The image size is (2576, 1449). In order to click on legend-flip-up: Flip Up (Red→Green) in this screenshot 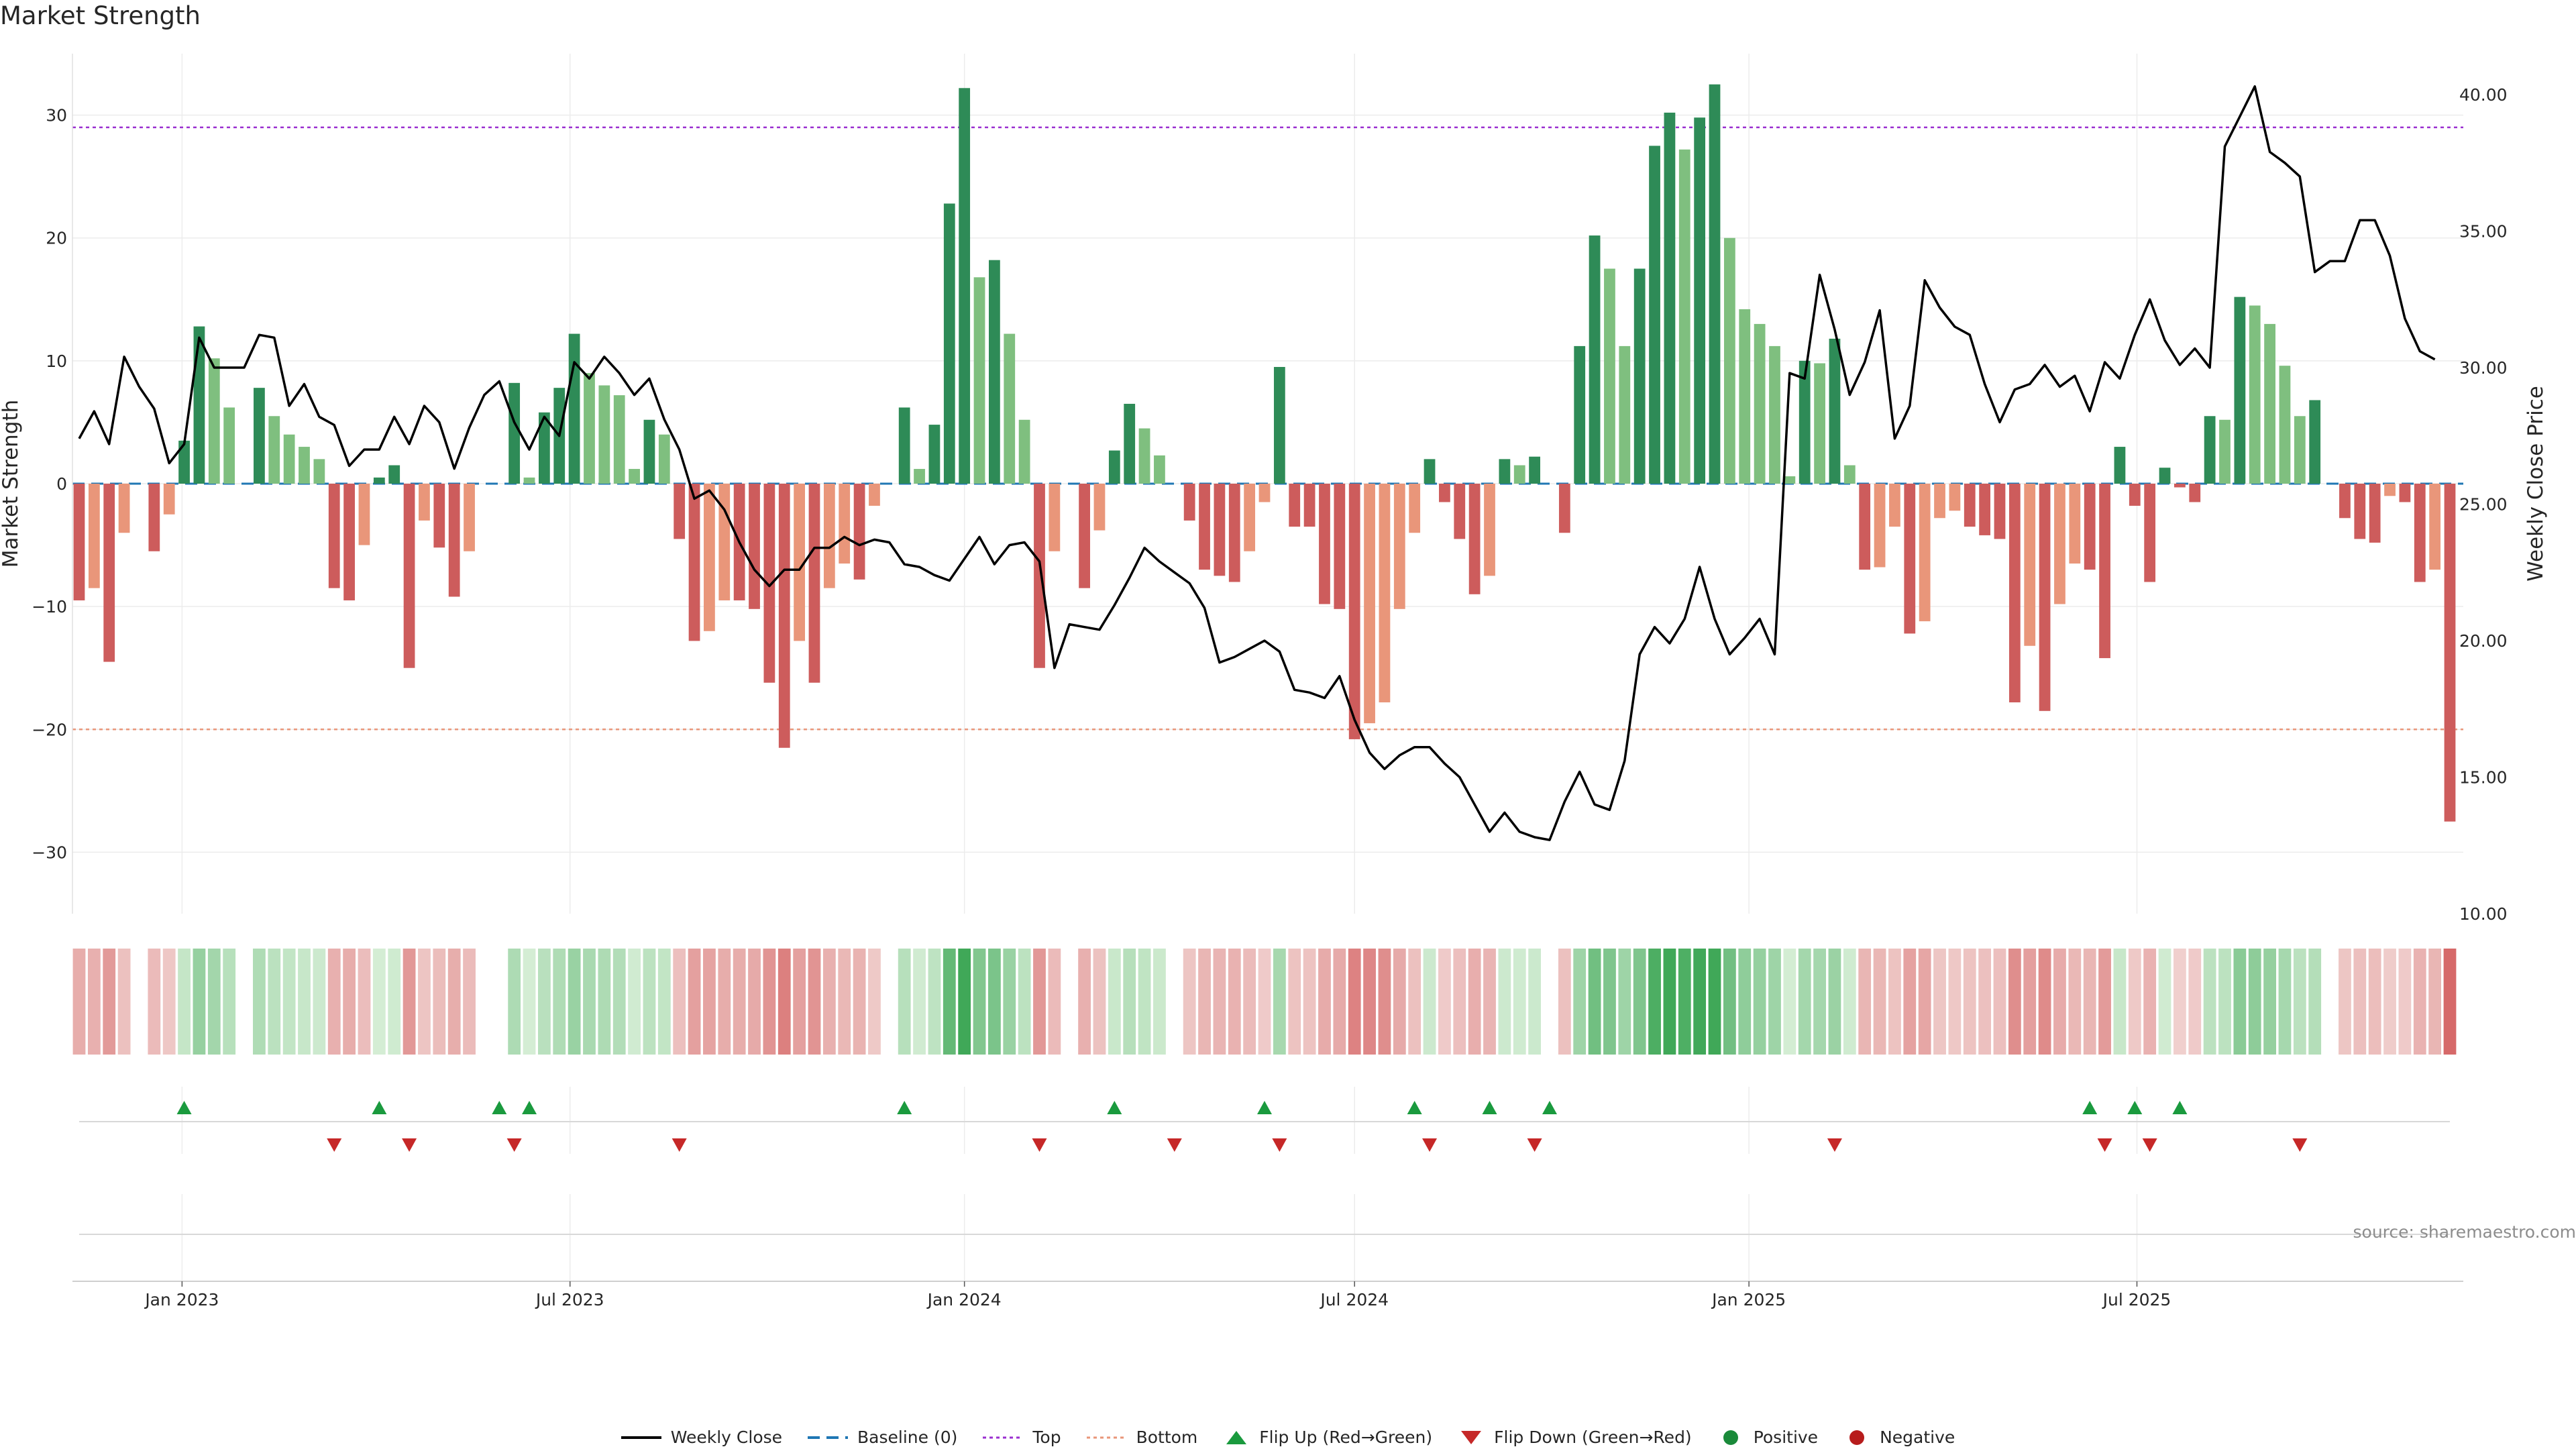, I will do `click(1327, 1437)`.